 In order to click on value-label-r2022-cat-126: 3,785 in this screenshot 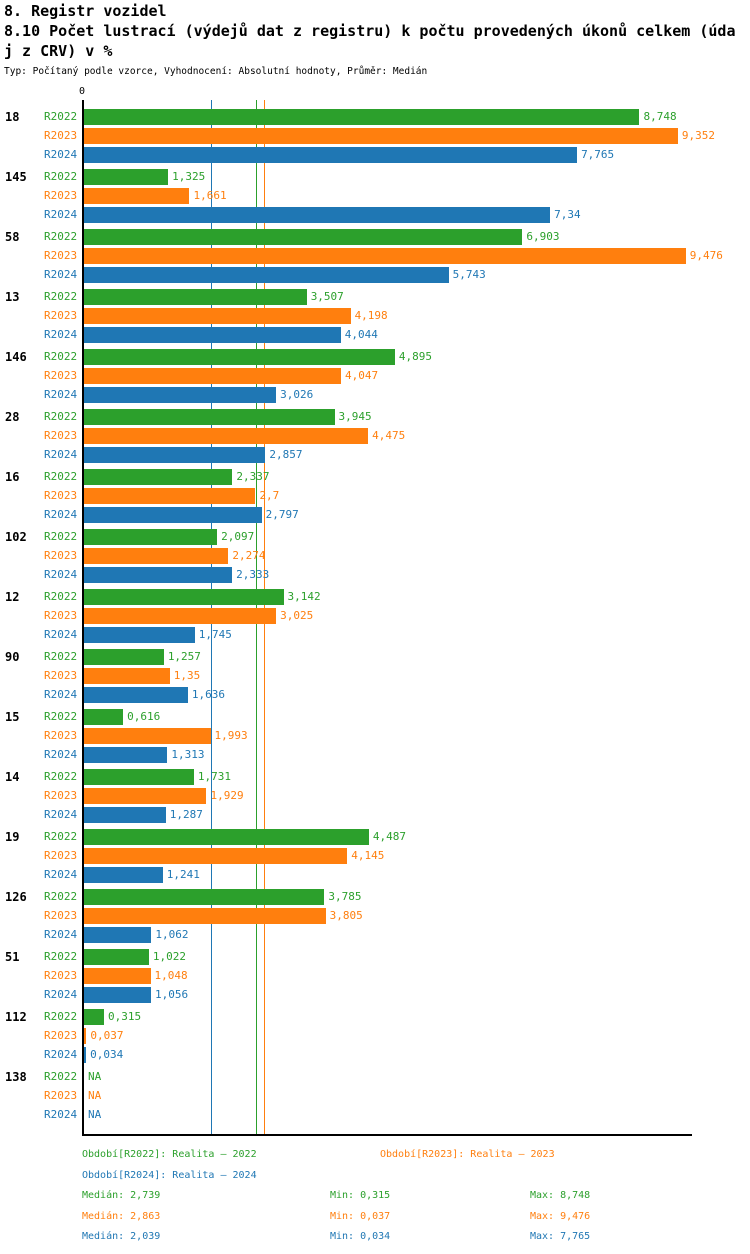, I will do `click(345, 896)`.